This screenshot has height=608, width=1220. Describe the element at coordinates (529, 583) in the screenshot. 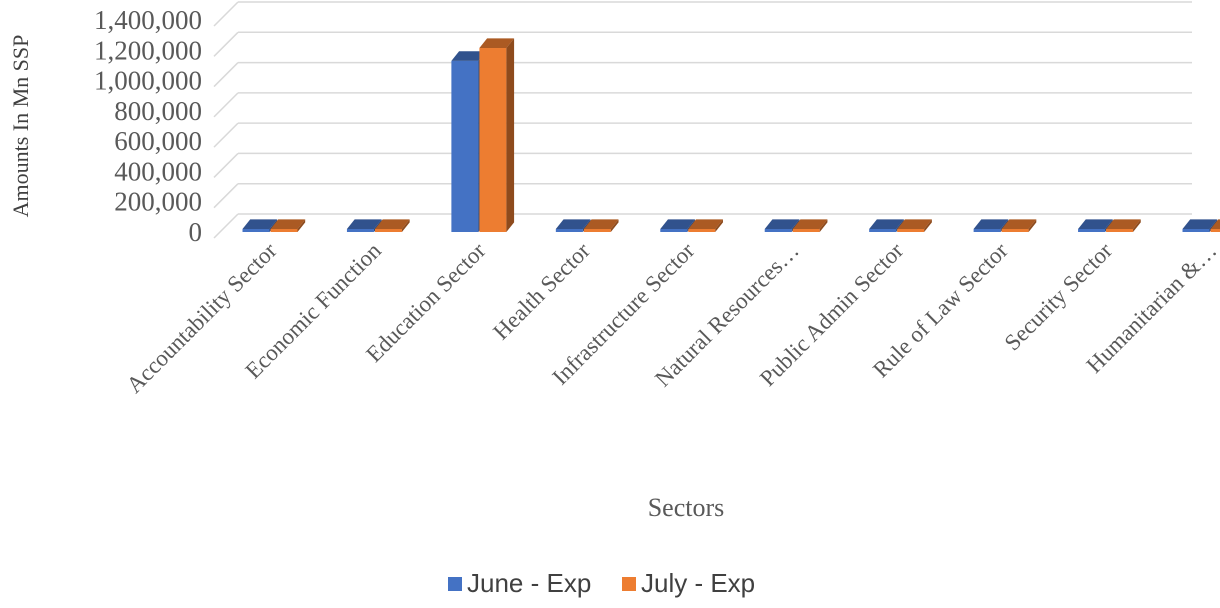

I see `legend-label: June - Exp` at that location.